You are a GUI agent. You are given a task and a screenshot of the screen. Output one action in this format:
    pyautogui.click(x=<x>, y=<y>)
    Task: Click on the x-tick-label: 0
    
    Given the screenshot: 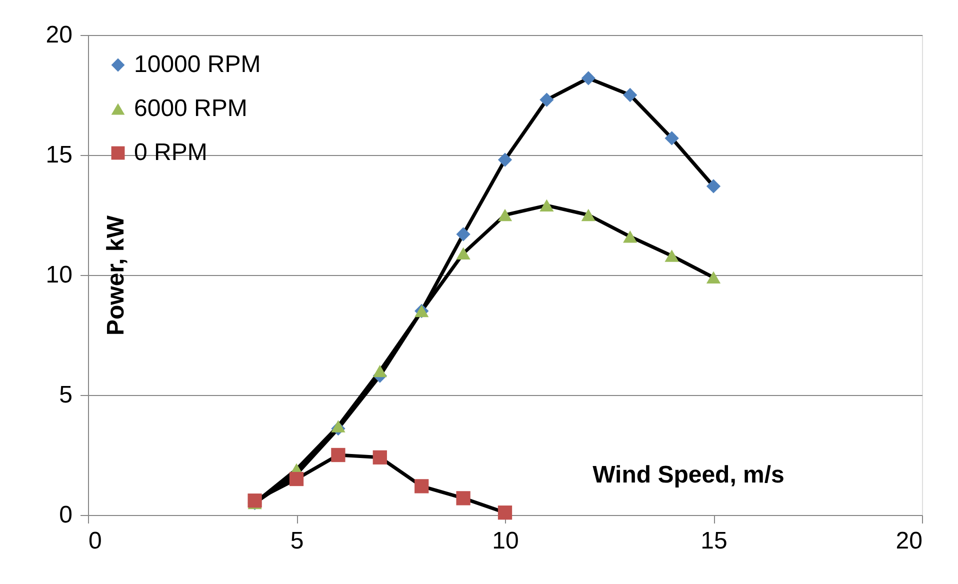 What is the action you would take?
    pyautogui.click(x=95, y=541)
    